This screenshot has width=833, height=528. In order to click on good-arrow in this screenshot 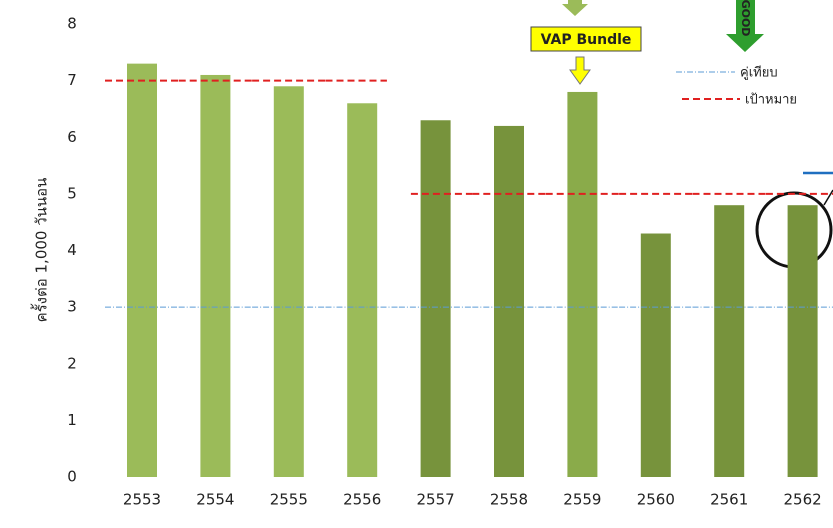, I will do `click(745, 26)`.